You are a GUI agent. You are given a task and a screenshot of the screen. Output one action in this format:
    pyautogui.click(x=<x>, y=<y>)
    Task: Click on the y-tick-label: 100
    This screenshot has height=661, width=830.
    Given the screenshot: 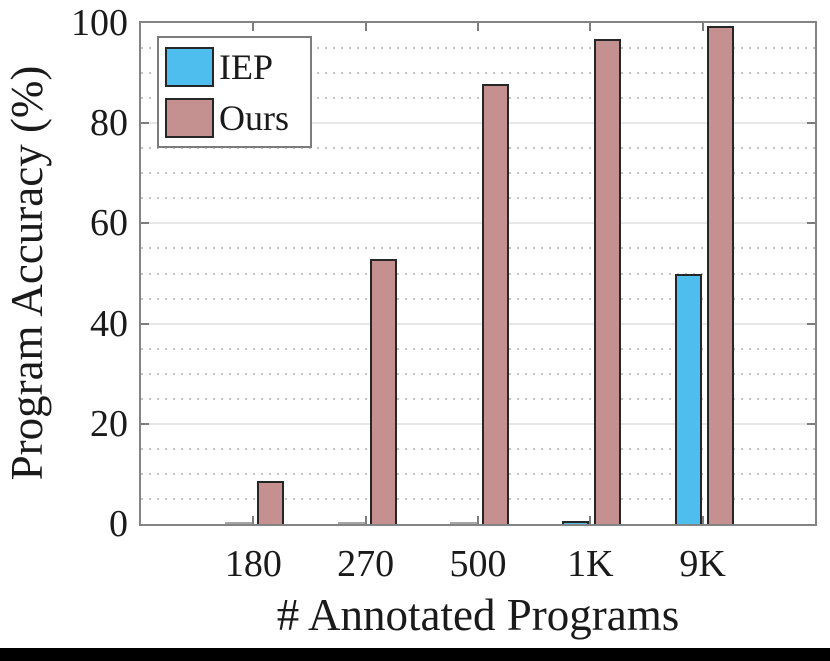 What is the action you would take?
    pyautogui.click(x=99, y=23)
    